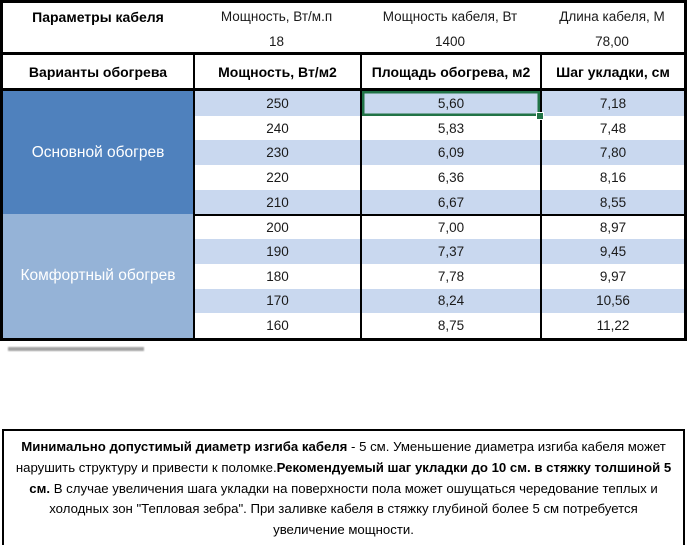 Image resolution: width=687 pixels, height=545 pixels. I want to click on cell-step: 8,16, so click(612, 177).